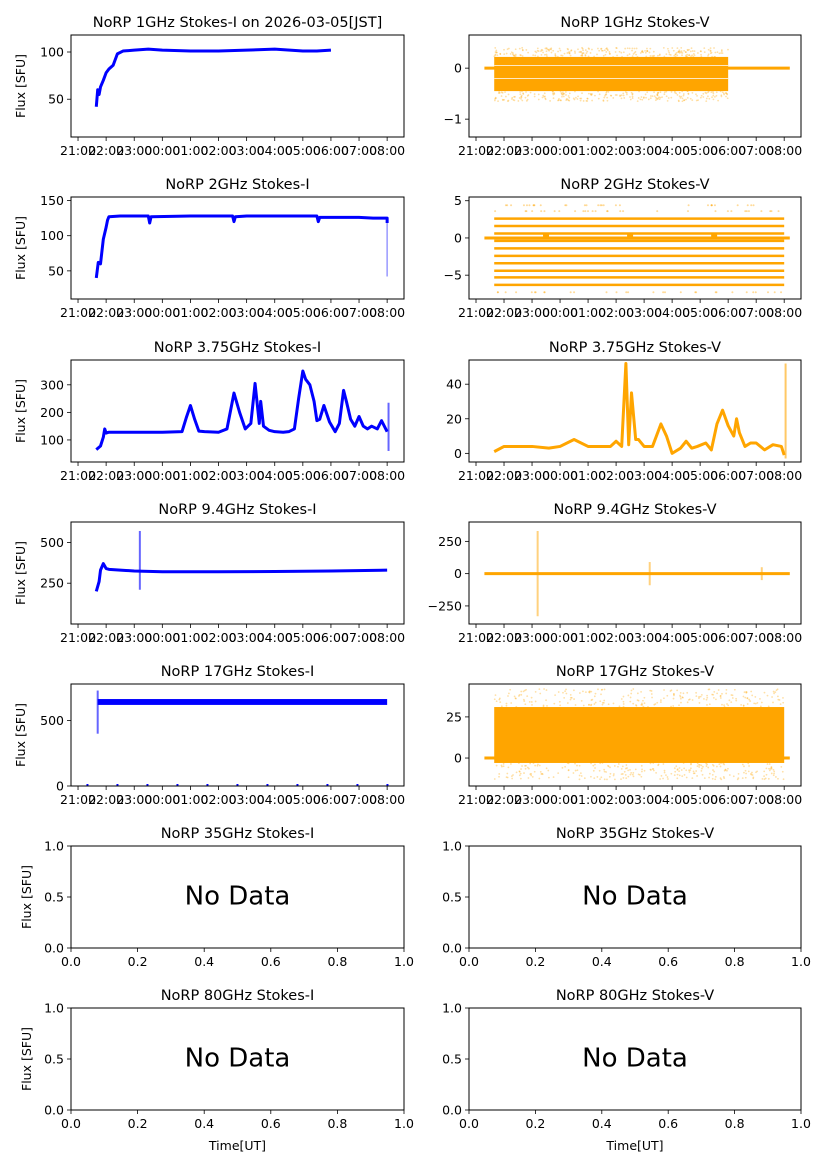 The height and width of the screenshot is (1169, 827). What do you see at coordinates (359, 312) in the screenshot?
I see `x-tick-label: 07:00` at bounding box center [359, 312].